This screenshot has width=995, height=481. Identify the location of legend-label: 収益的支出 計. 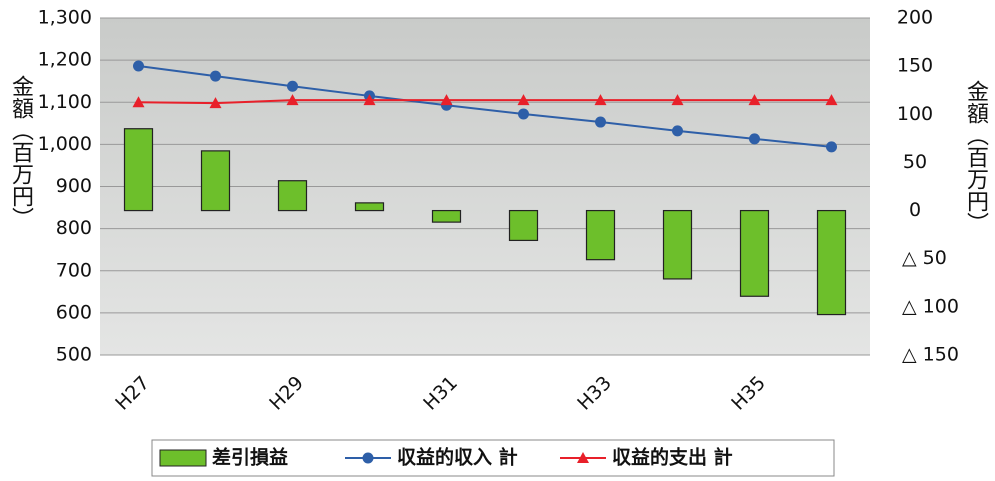
(672, 457).